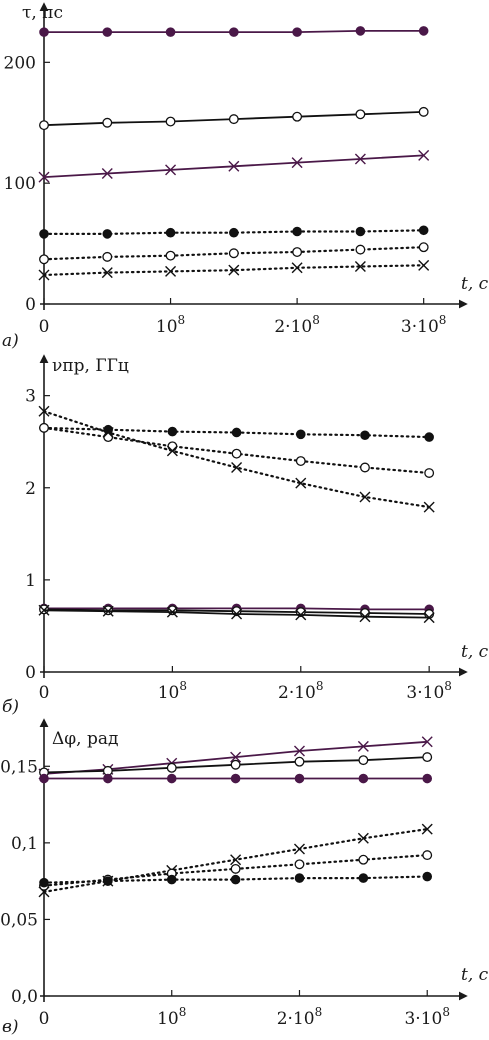  I want to click on y-tick-label: 200, so click(20, 63).